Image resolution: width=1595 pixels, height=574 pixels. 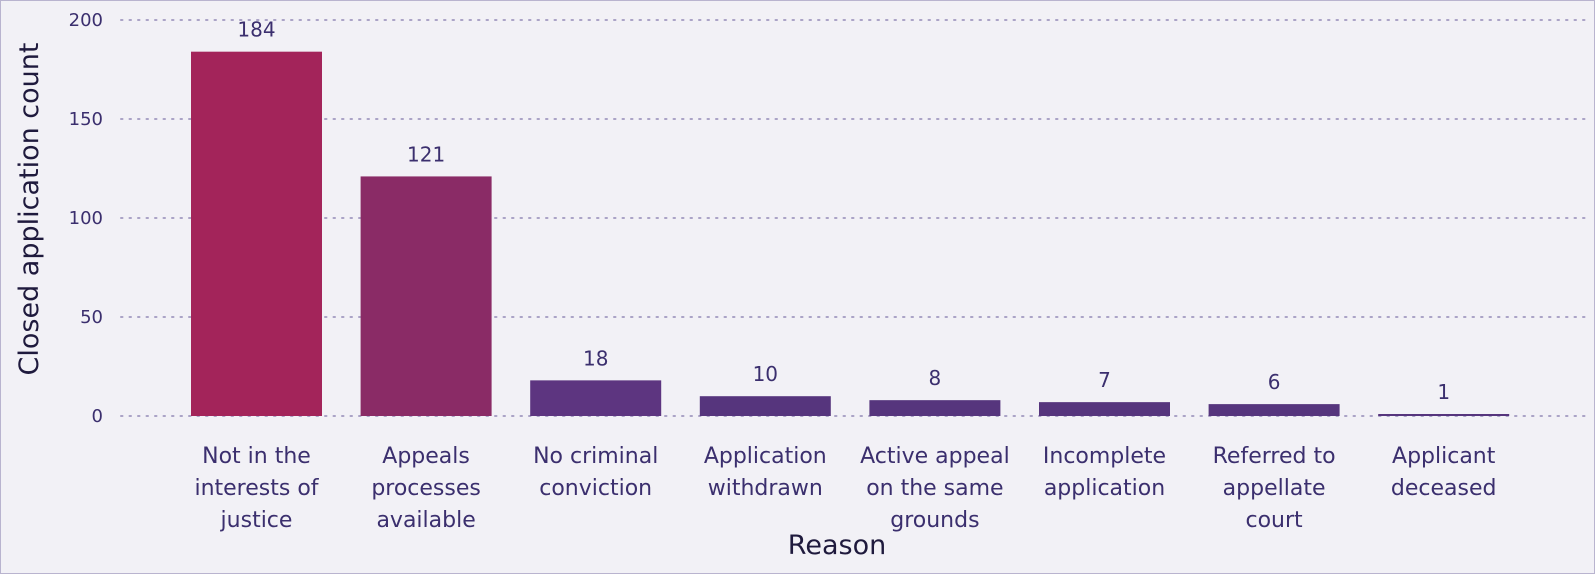 What do you see at coordinates (935, 456) in the screenshot?
I see `x-category-label-line: Active appeal` at bounding box center [935, 456].